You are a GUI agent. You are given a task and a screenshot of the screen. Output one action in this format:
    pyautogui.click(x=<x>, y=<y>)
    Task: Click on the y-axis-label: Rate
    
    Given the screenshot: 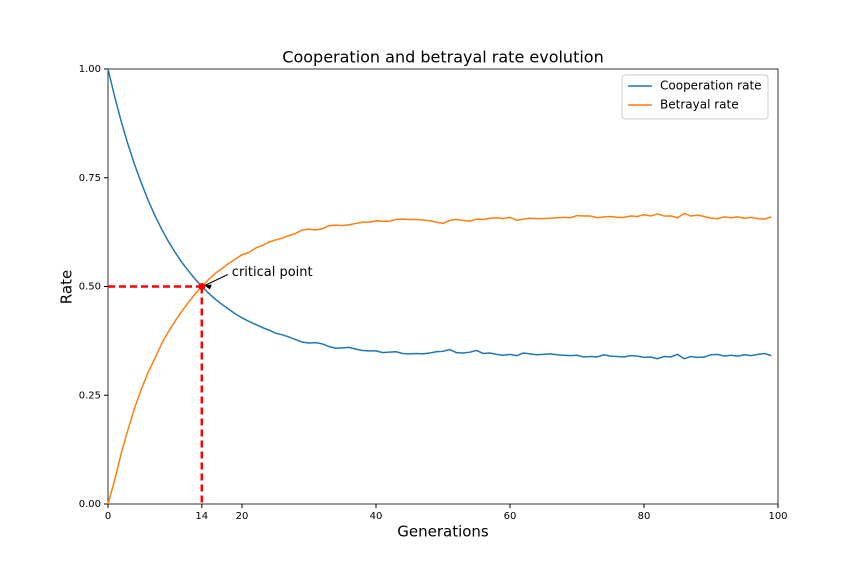 What is the action you would take?
    pyautogui.click(x=67, y=287)
    